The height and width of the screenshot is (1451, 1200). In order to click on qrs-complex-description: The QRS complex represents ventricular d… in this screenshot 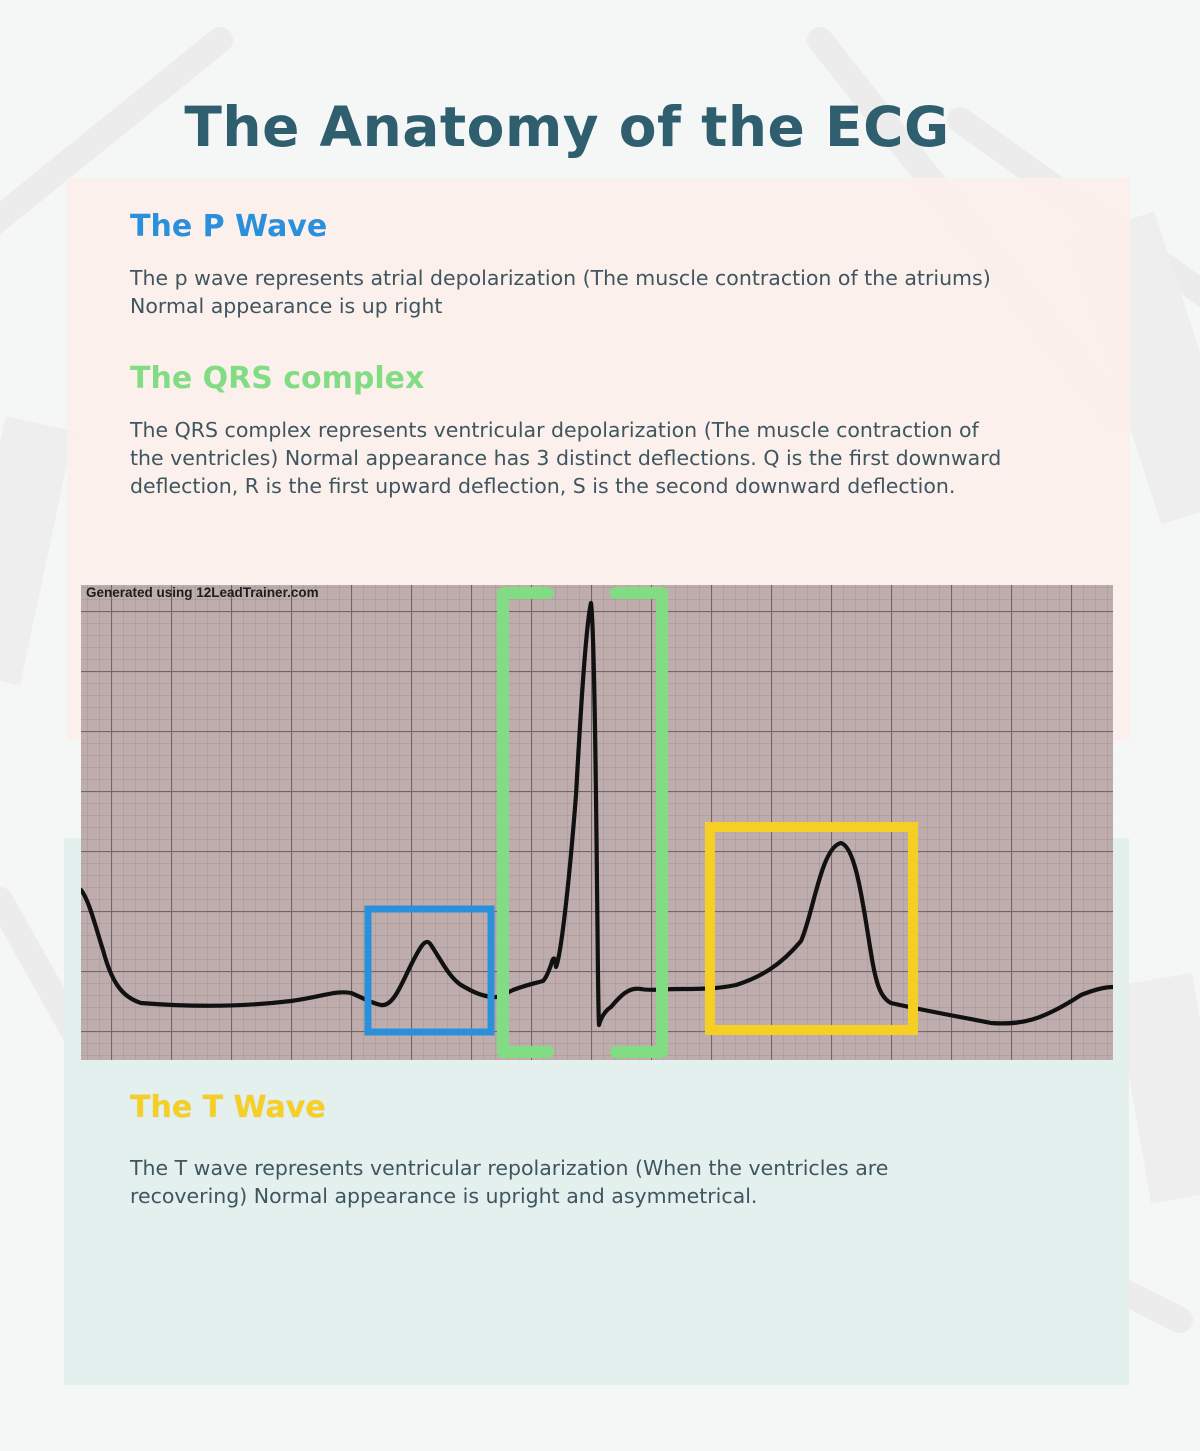, I will do `click(566, 458)`.